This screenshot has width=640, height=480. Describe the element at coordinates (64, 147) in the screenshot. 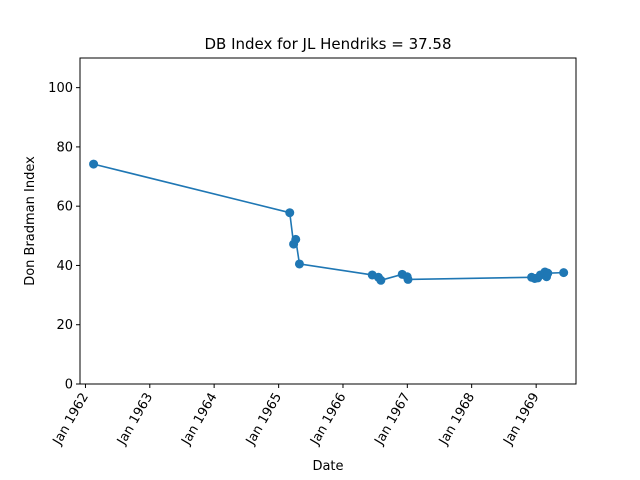

I see `y-tick-label: 80` at that location.